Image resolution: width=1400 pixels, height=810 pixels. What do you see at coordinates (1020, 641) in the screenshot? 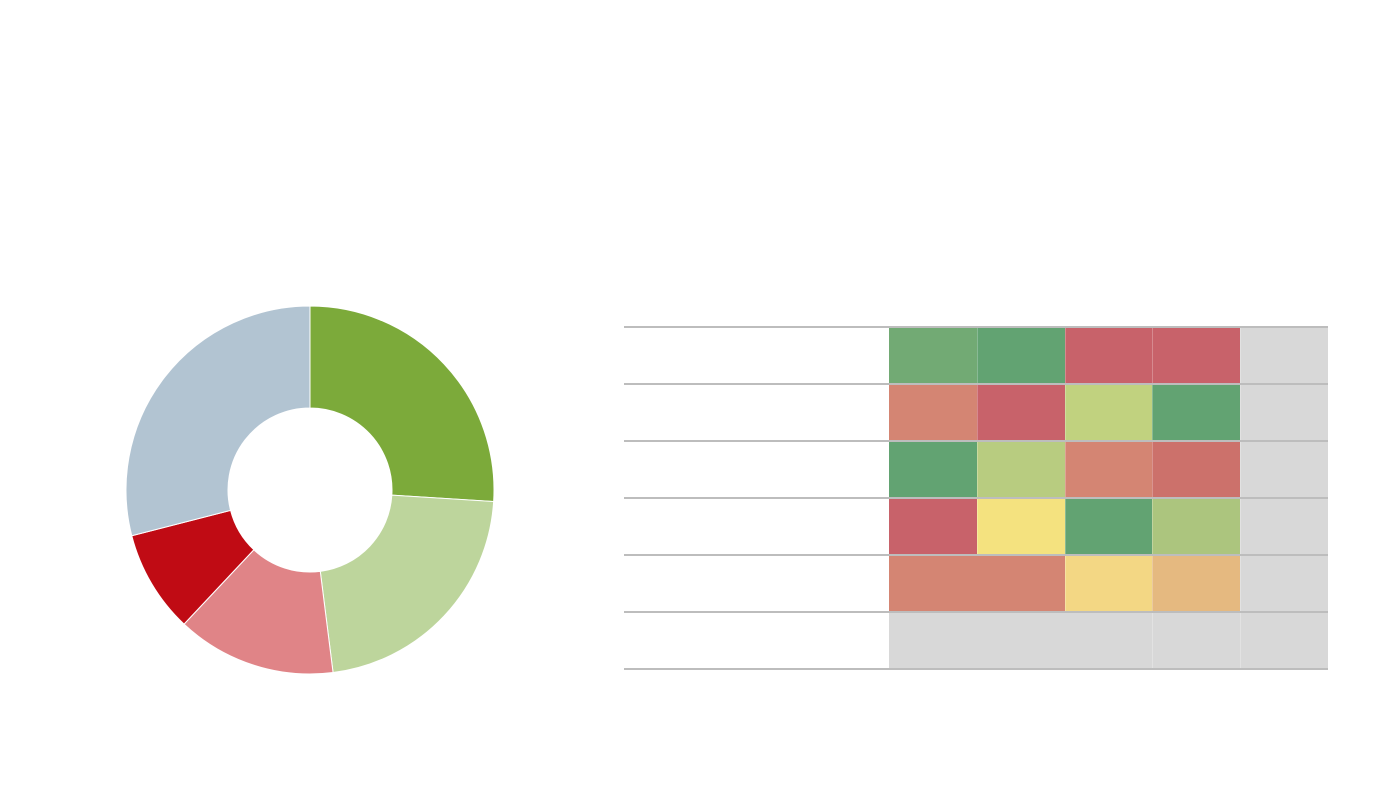
I see `heatmap-cell-r6-c1` at bounding box center [1020, 641].